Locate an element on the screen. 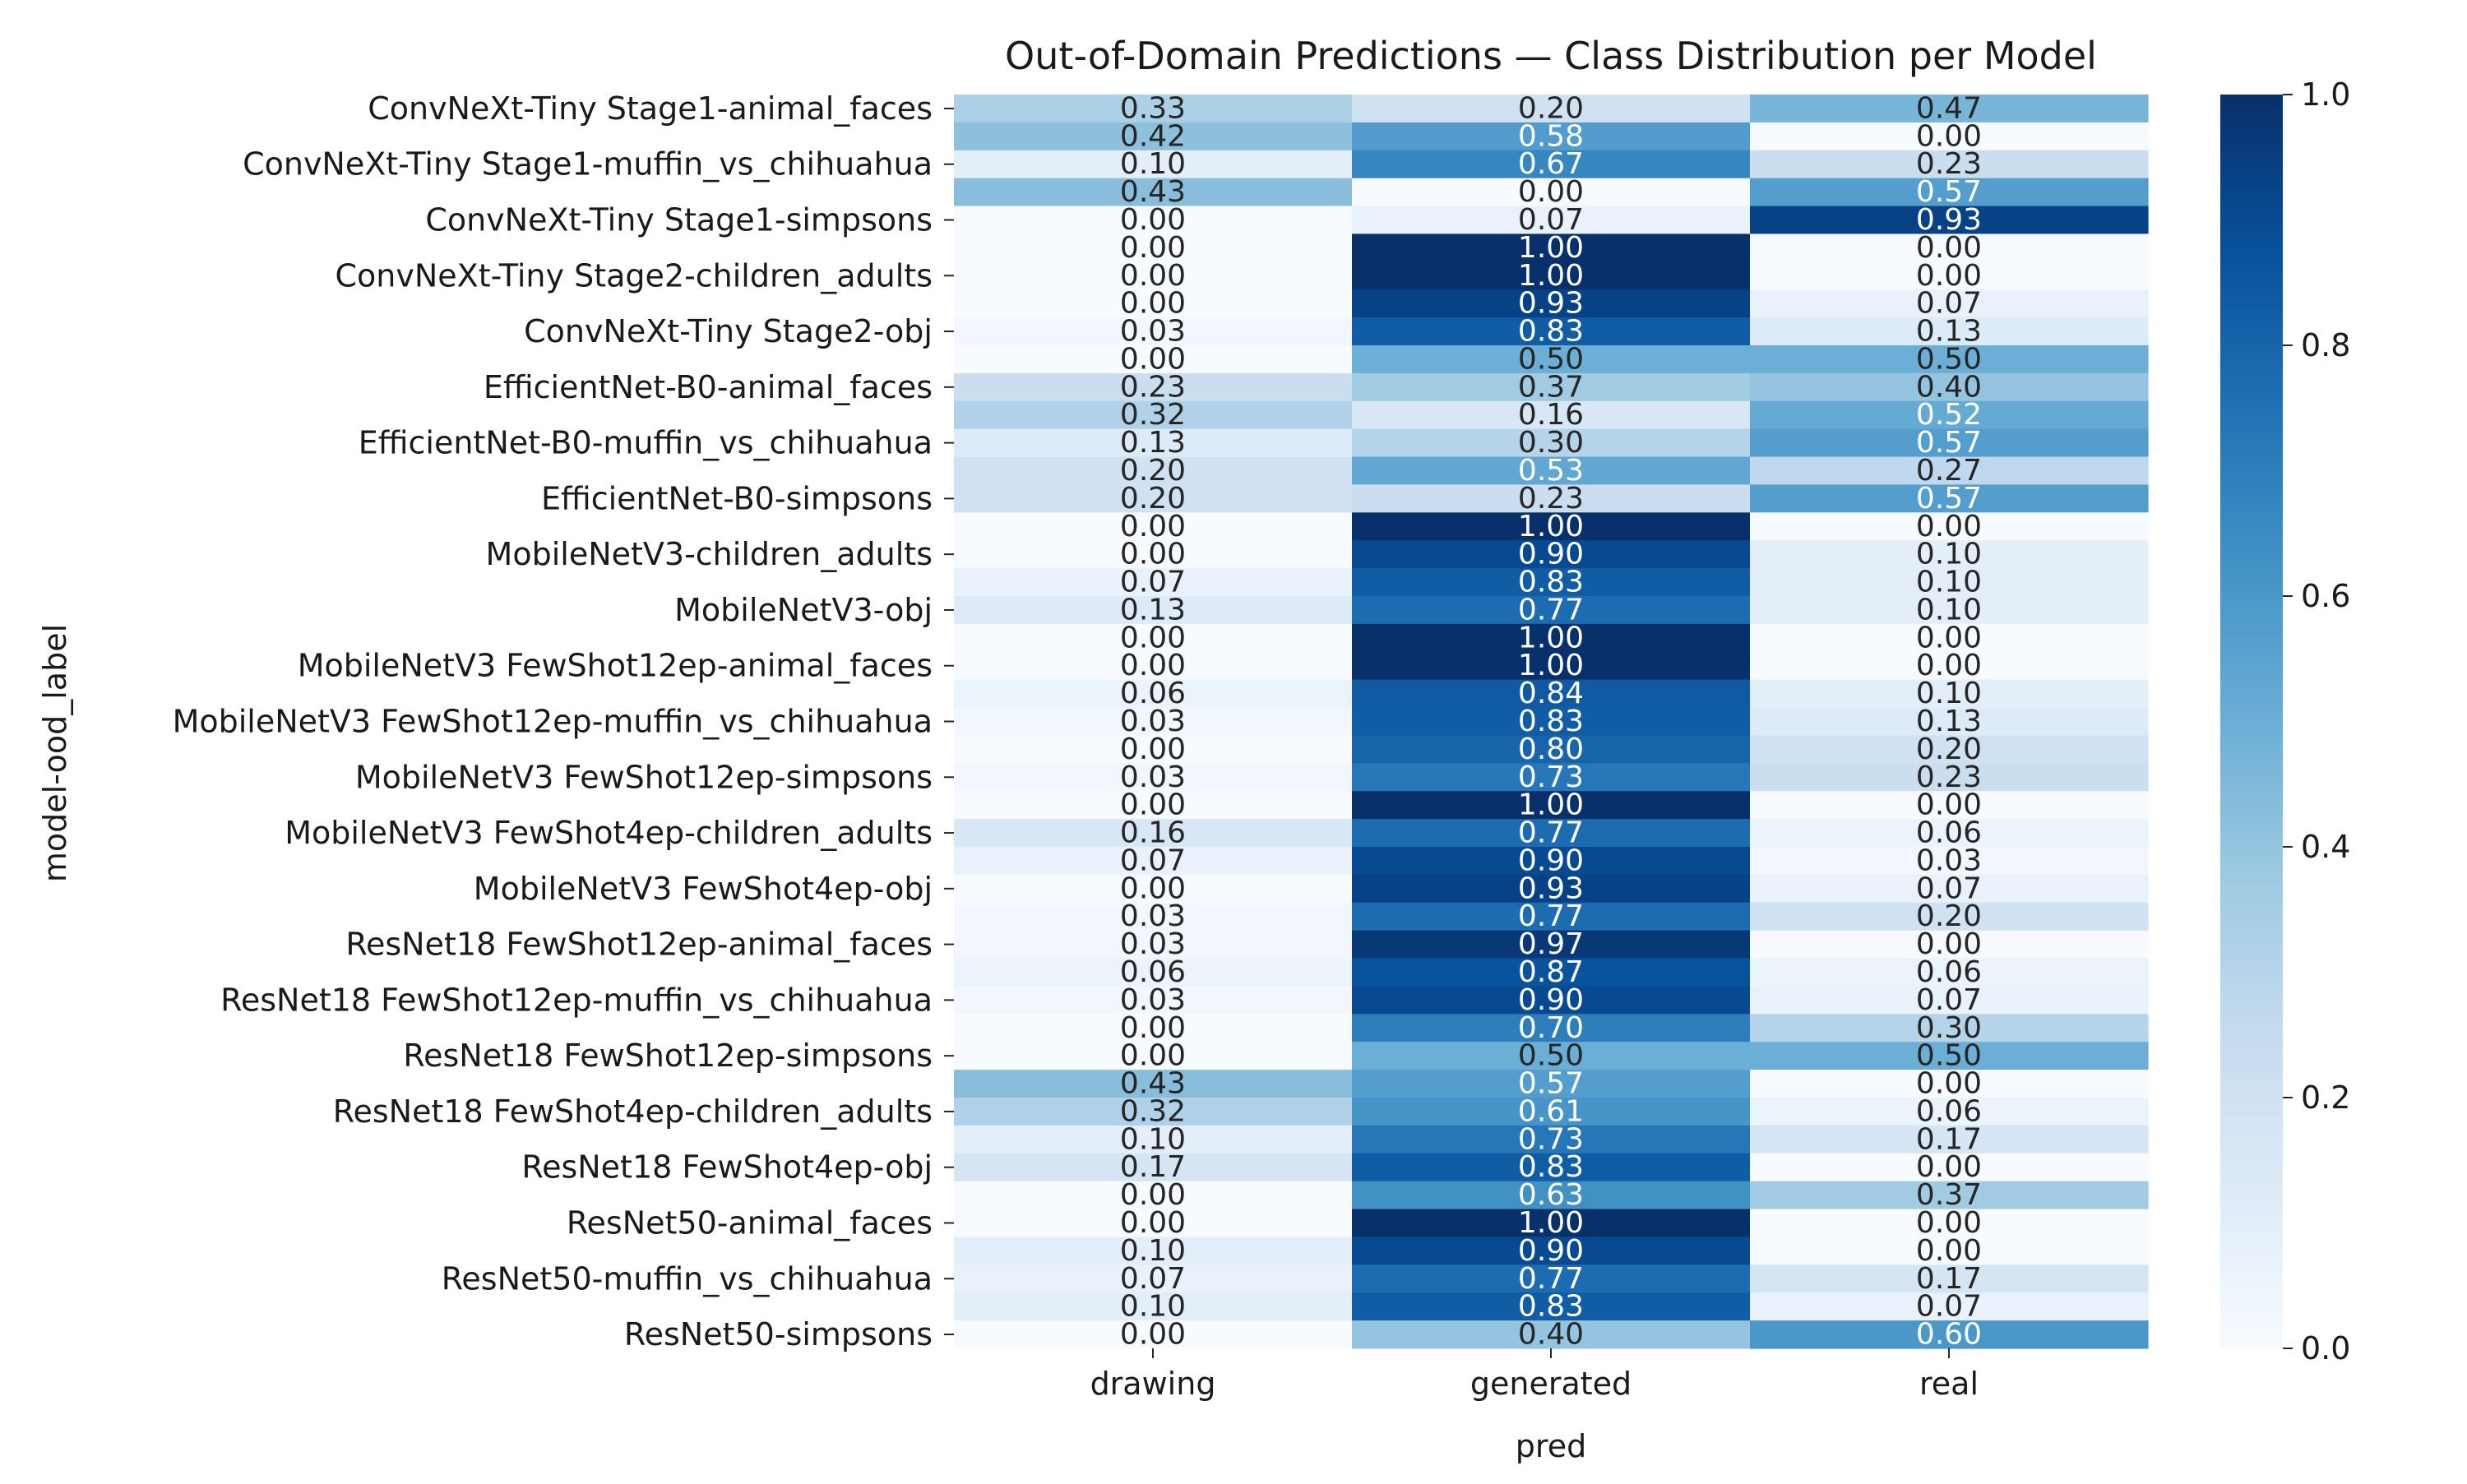 This screenshot has width=2467, height=1484. y-tick-label: EfficientNet-B0-simpsons is located at coordinates (737, 498).